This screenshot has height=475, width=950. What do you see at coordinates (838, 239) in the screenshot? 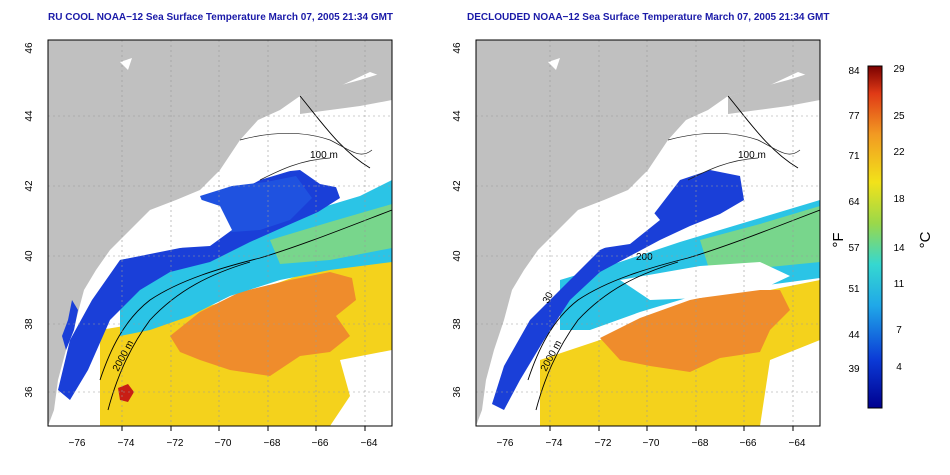
I see `colorbar-f-label: °F` at bounding box center [838, 239].